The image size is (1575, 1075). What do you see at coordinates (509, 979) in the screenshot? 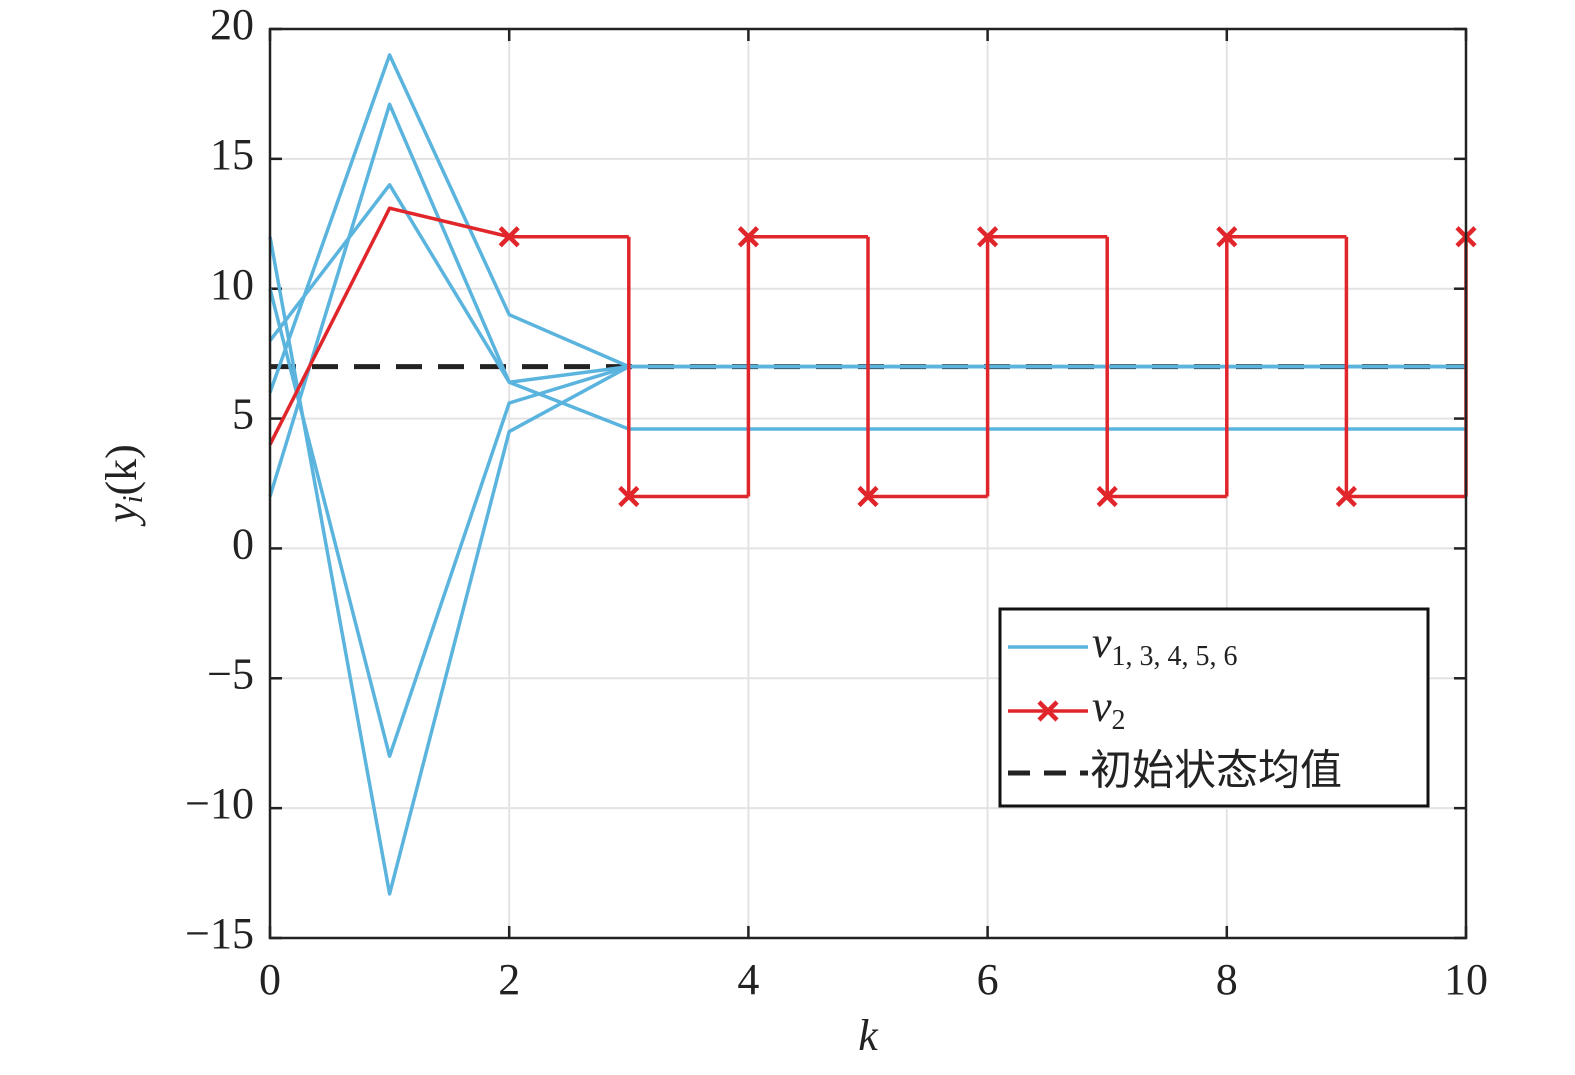
I see `x-tick-label: 2` at bounding box center [509, 979].